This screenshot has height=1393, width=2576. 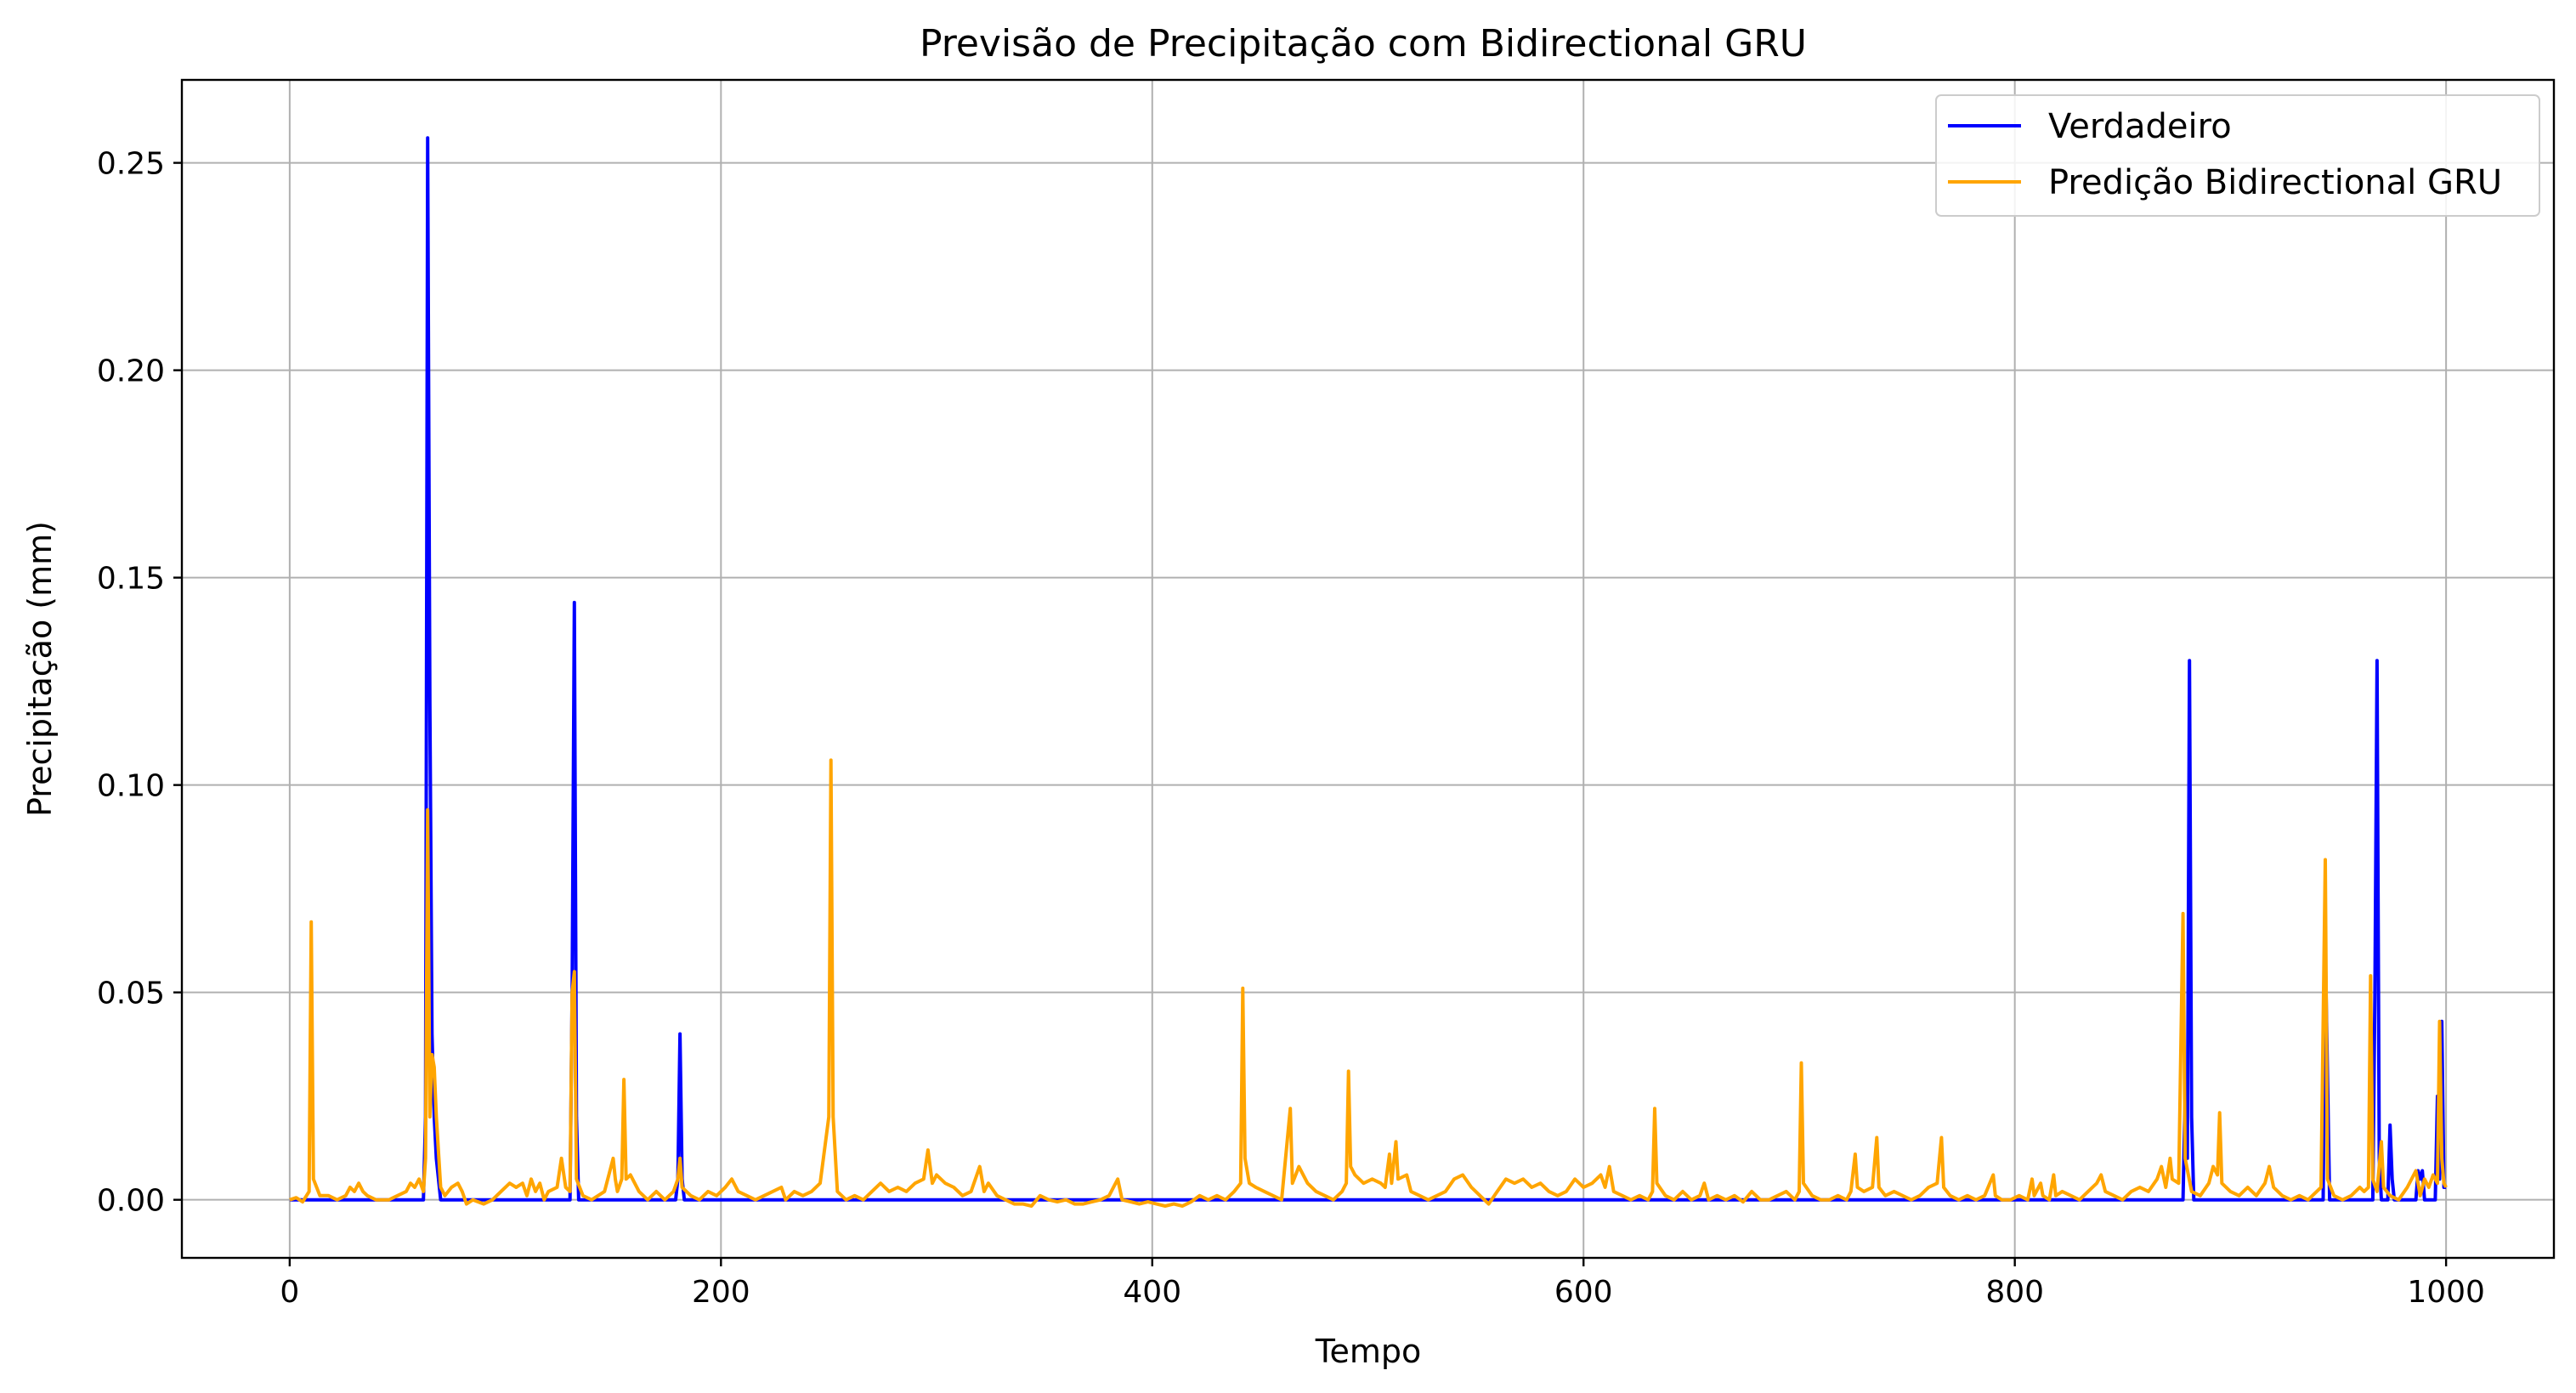 What do you see at coordinates (1368, 1351) in the screenshot?
I see `x-axis-label: Tempo` at bounding box center [1368, 1351].